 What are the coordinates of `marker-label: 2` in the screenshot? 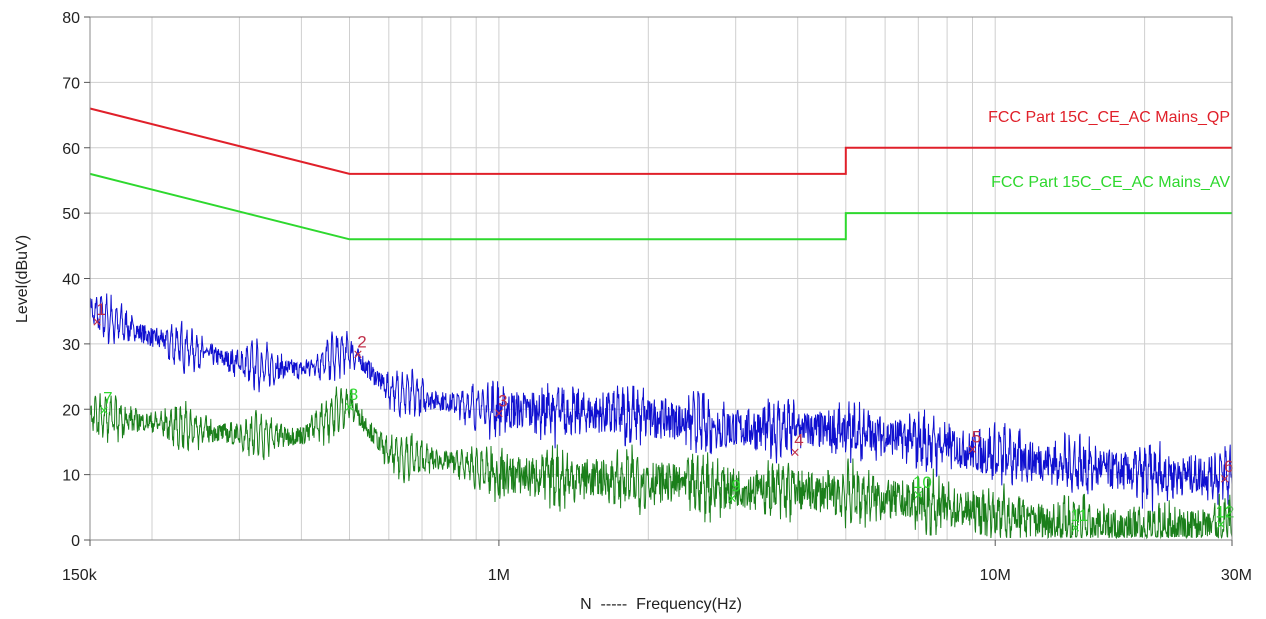 It's located at (361, 342).